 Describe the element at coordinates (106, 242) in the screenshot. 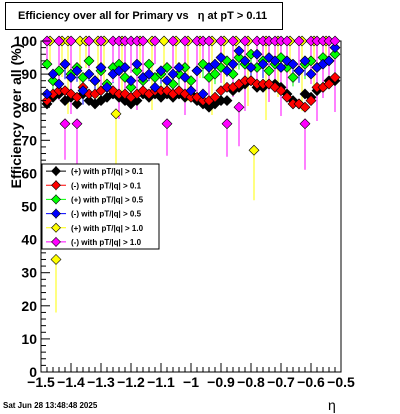

I see `legend-entry: (-) with pT/|q| > 1.0` at that location.